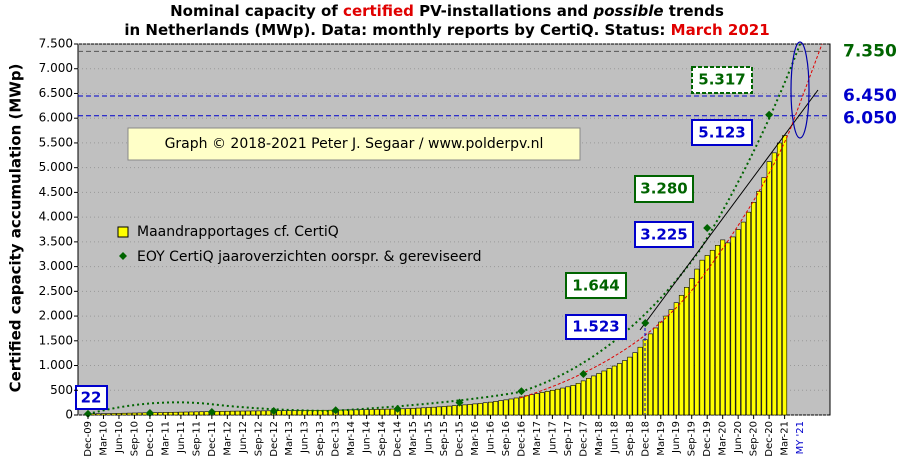  I want to click on x-tick-label: Dec-10, so click(150, 439).